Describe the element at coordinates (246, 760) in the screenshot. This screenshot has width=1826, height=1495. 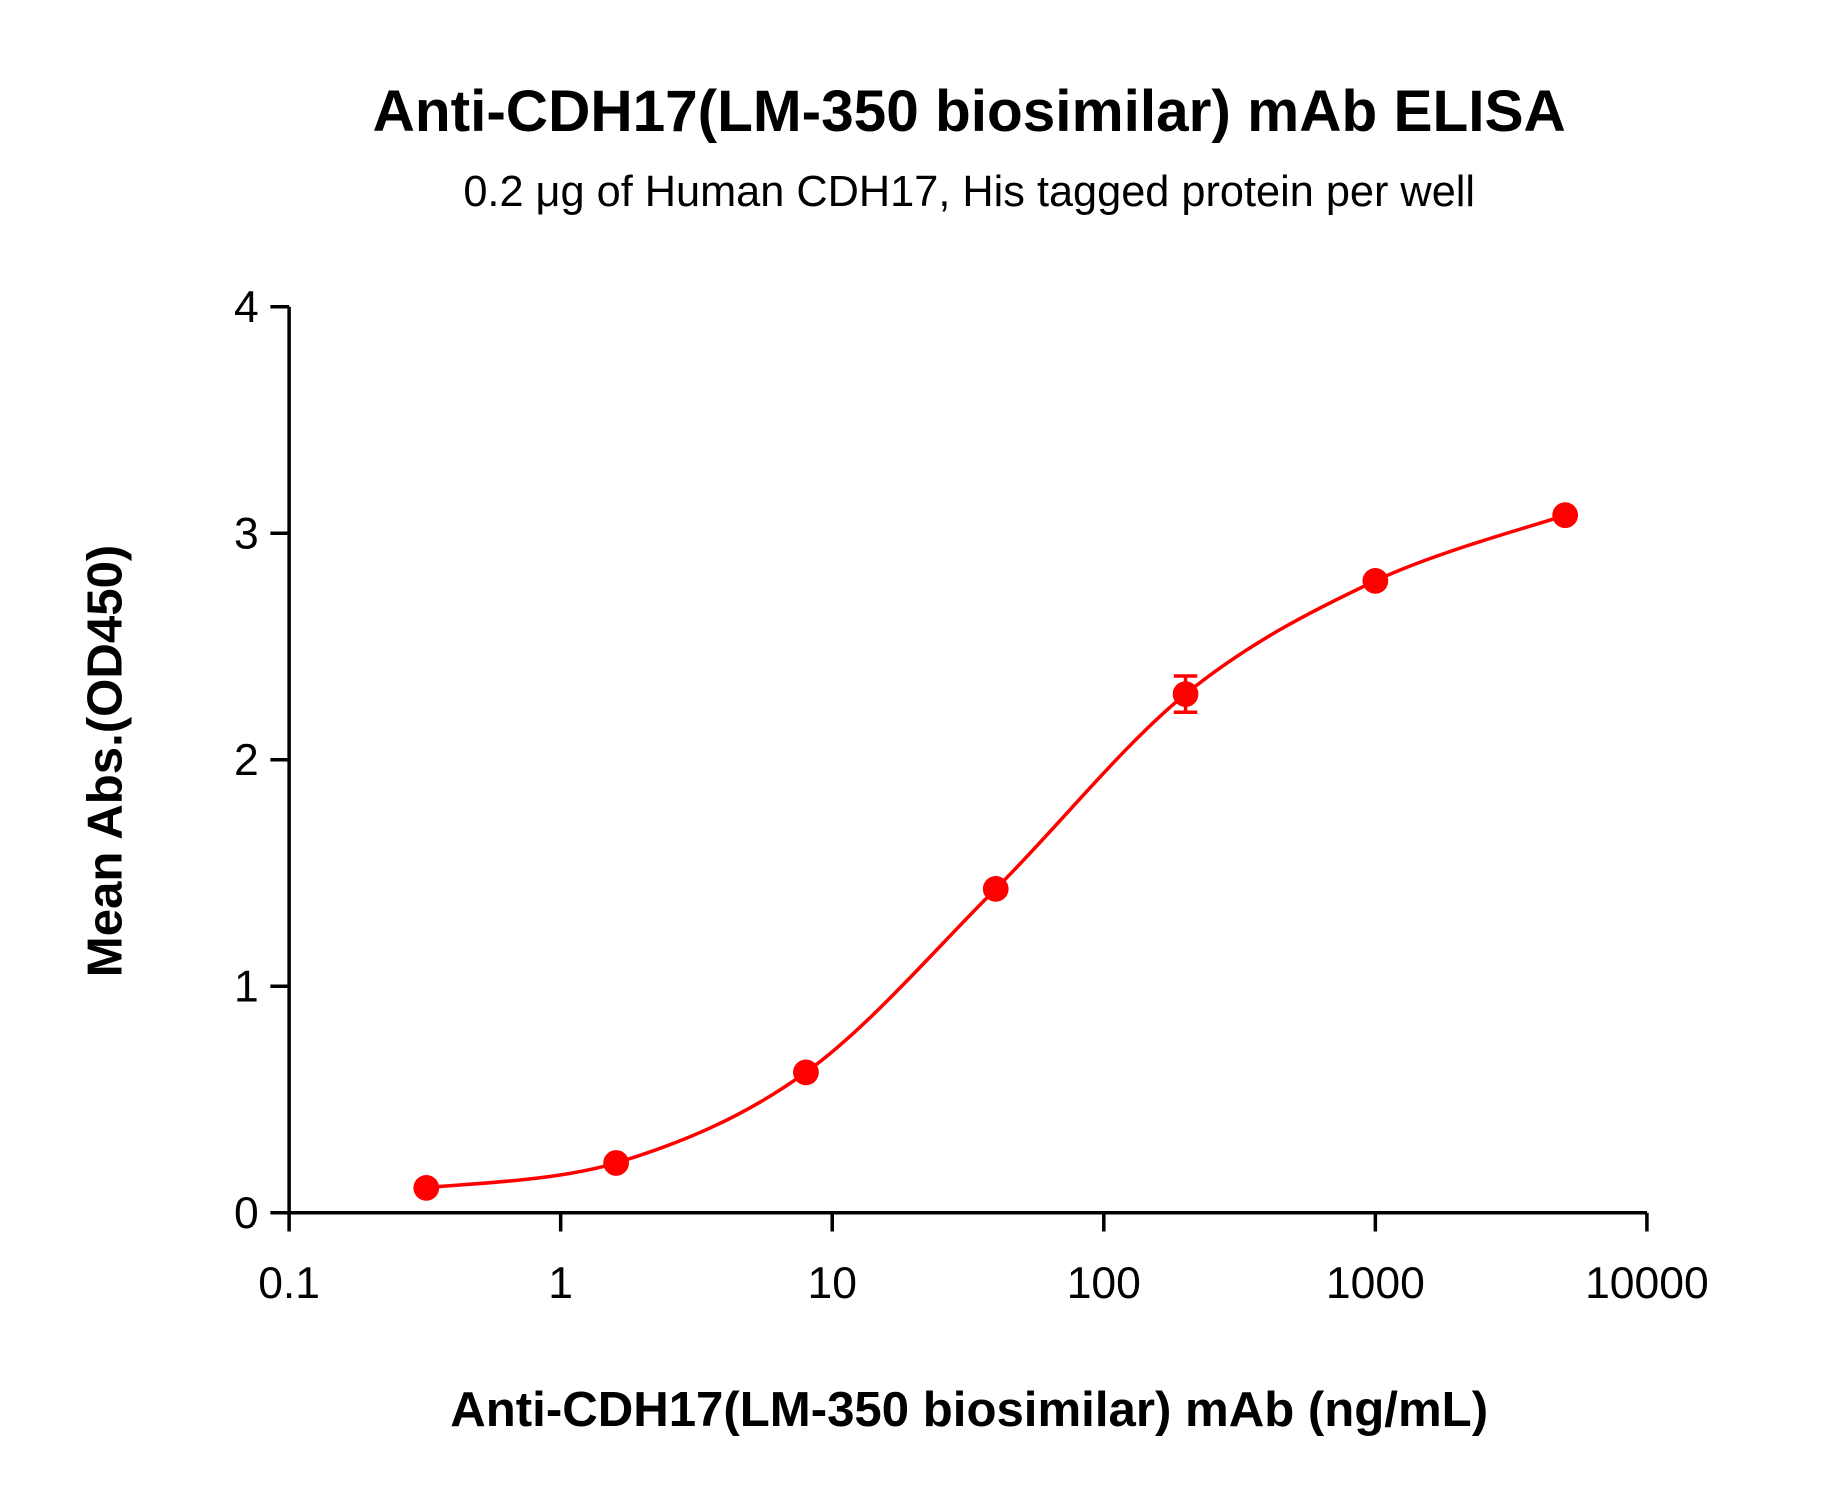
I see `y-tick-label: 2` at that location.